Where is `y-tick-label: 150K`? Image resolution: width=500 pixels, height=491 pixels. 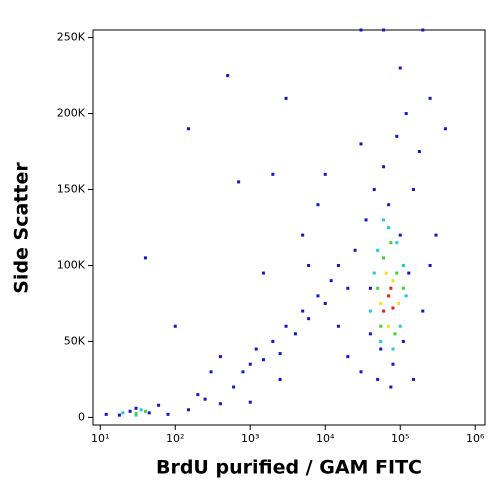
y-tick-label: 150K is located at coordinates (71, 189).